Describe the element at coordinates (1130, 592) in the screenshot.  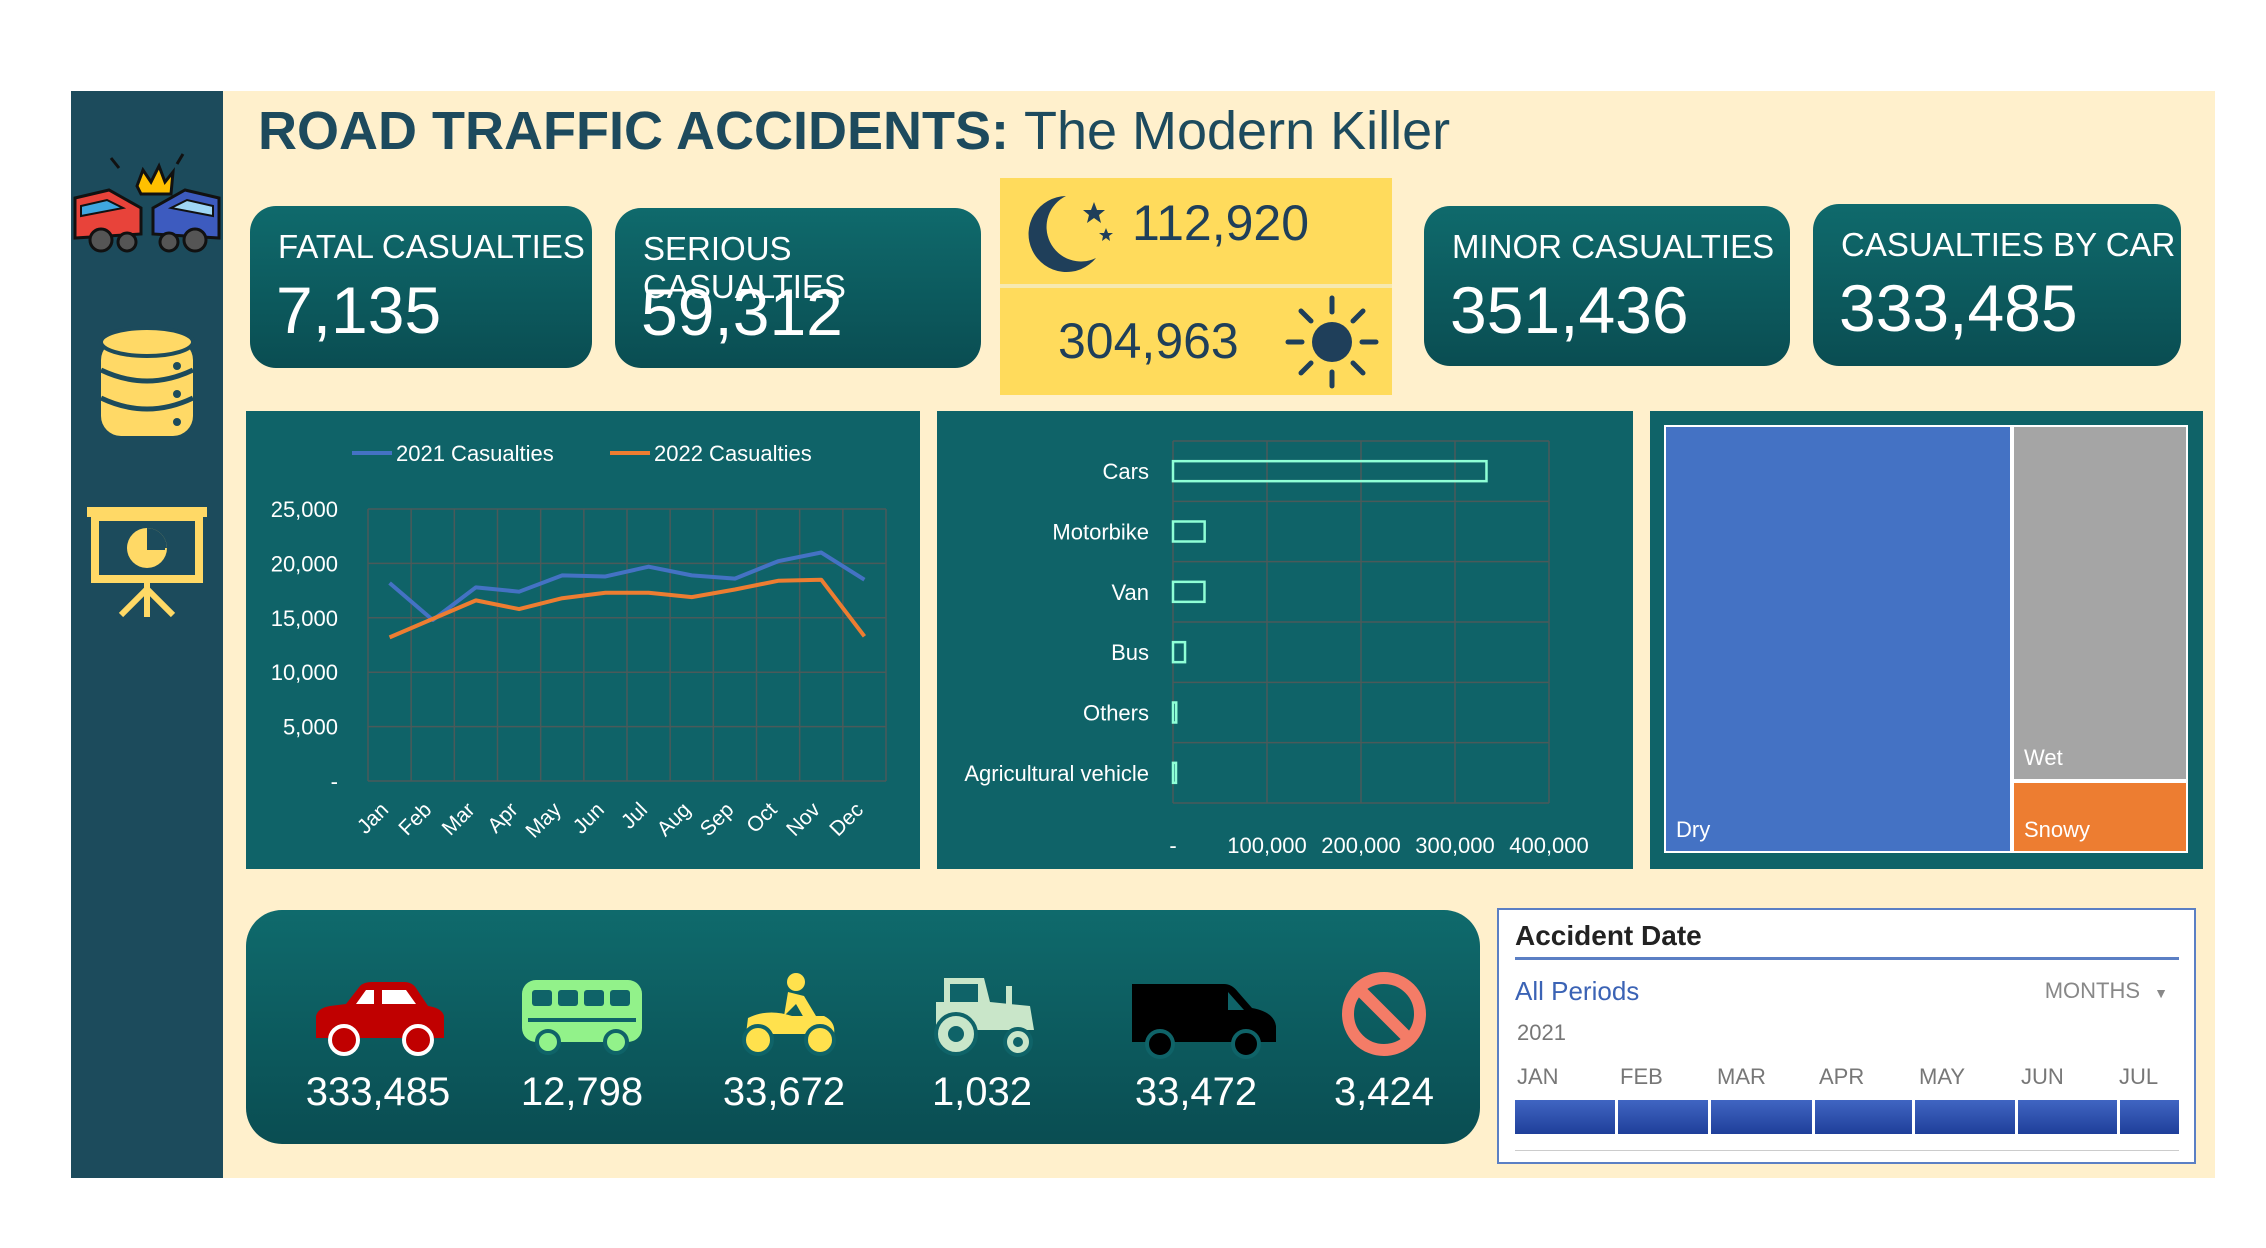
I see `y-category-label: Van` at that location.